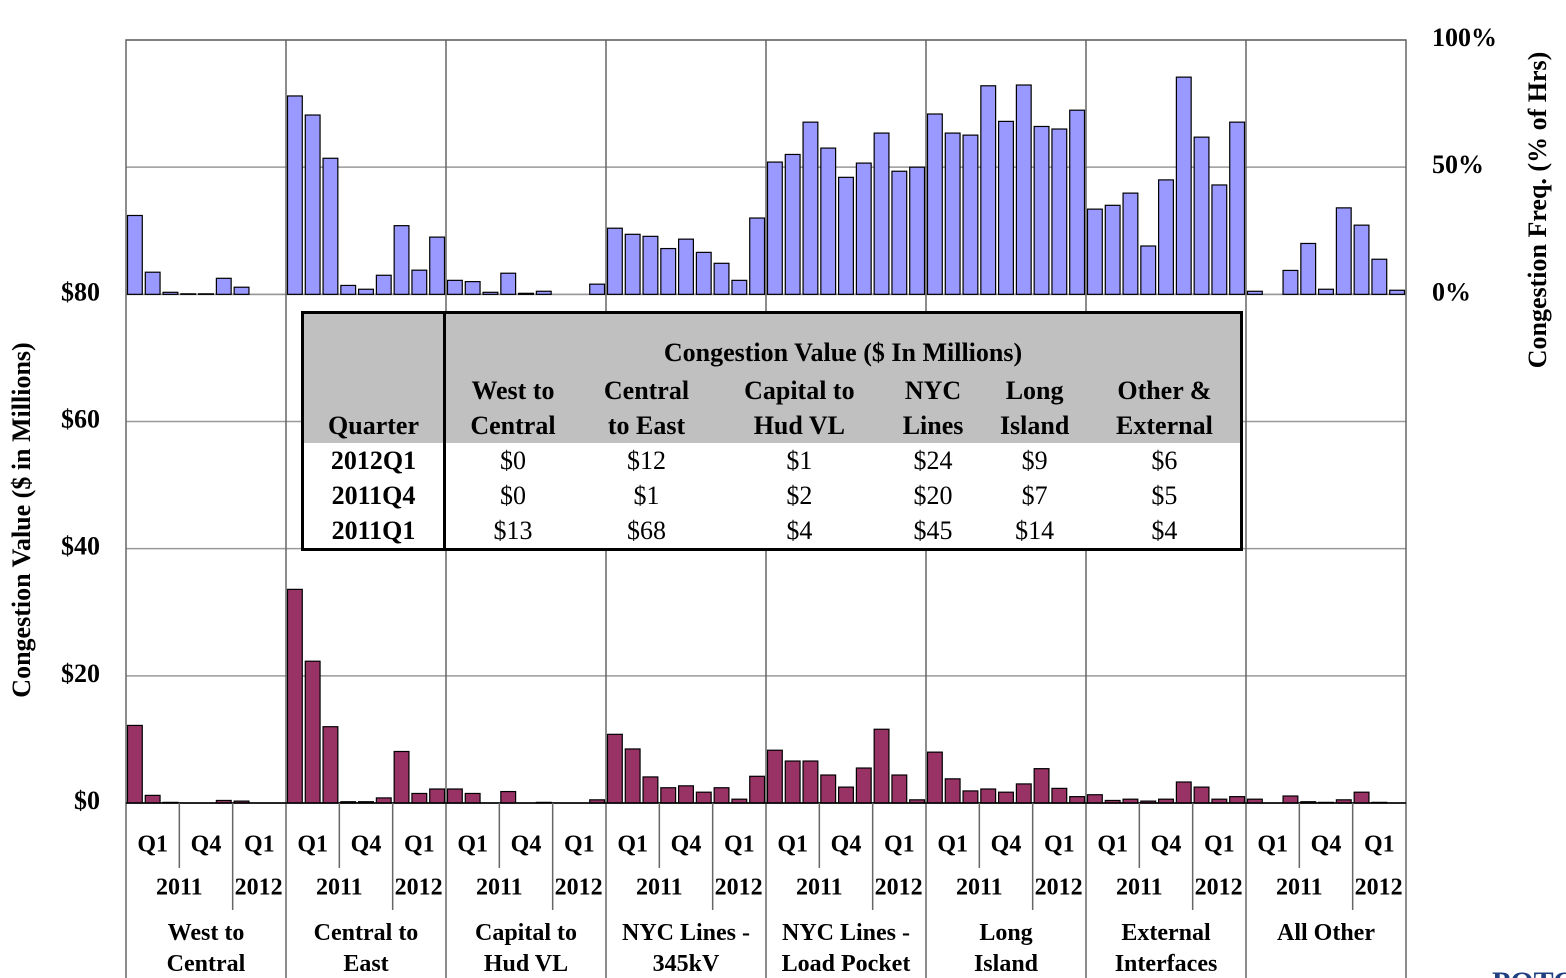  What do you see at coordinates (80, 418) in the screenshot?
I see `y-tick-label: $60` at bounding box center [80, 418].